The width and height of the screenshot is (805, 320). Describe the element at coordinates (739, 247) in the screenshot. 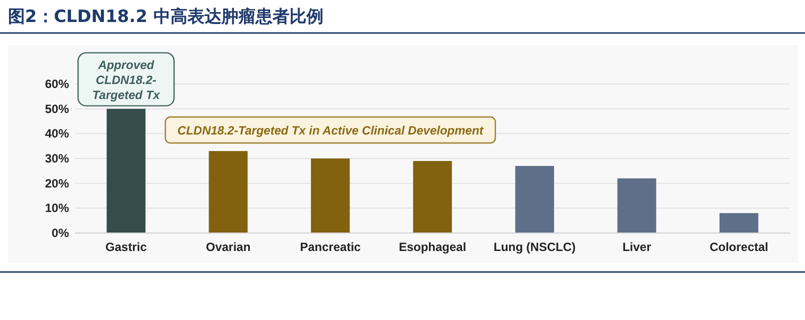

I see `x-tick-label: Colorectal` at that location.